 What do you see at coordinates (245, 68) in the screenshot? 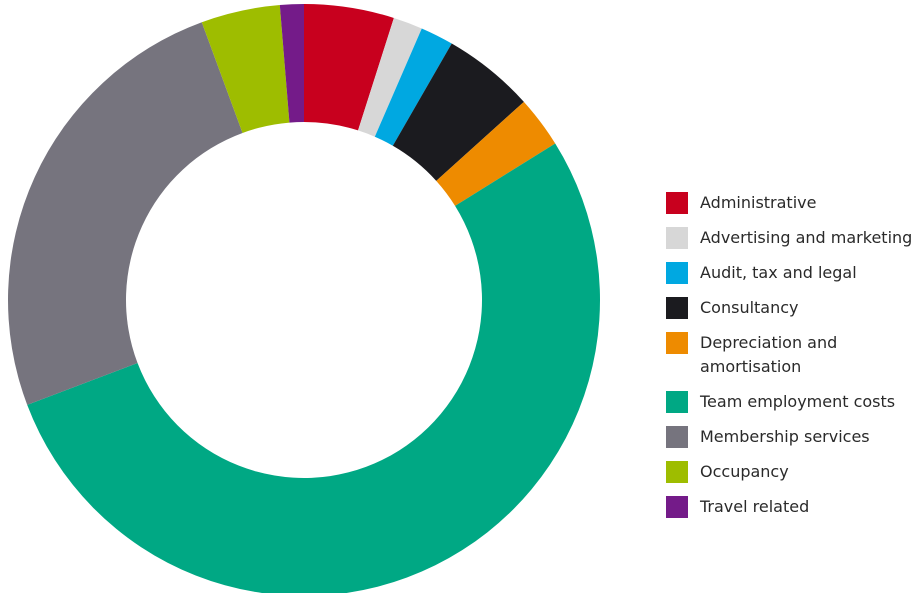
I see `slice-occupancy` at bounding box center [245, 68].